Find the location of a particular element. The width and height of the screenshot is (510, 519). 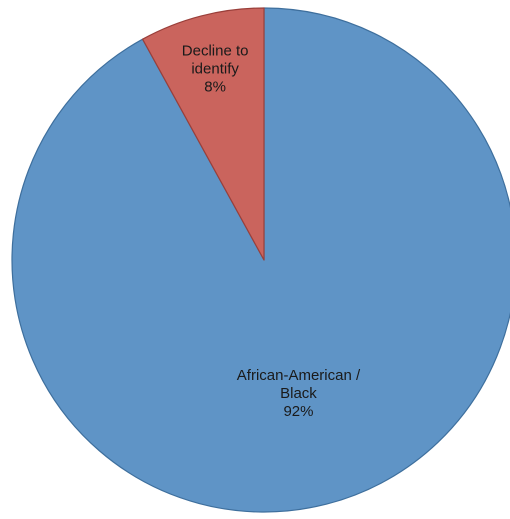

slice-value-label: 8% is located at coordinates (215, 87).